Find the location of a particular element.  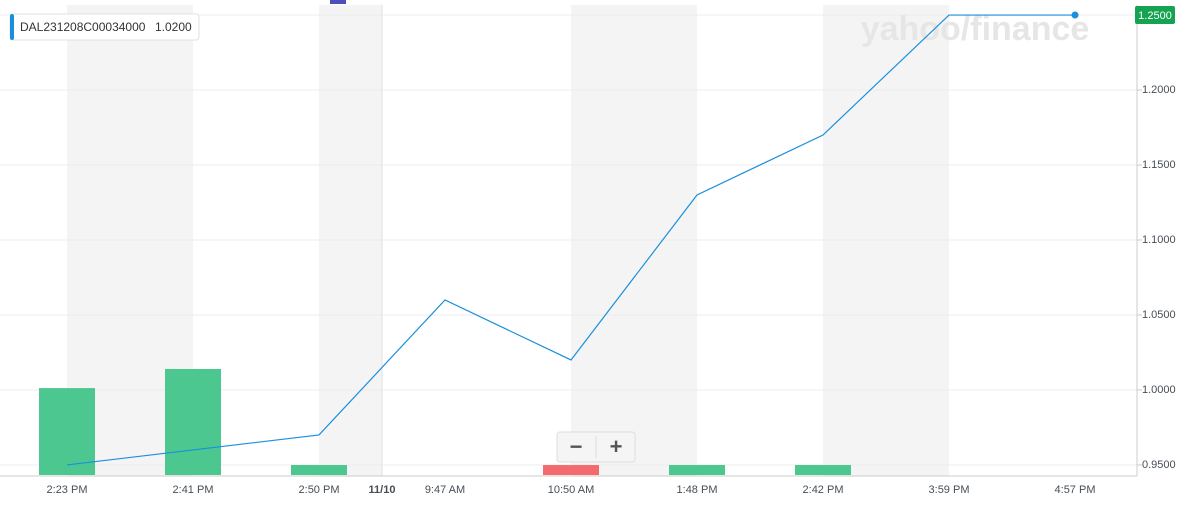

x-tick-label: 4:57 PM is located at coordinates (1075, 490).